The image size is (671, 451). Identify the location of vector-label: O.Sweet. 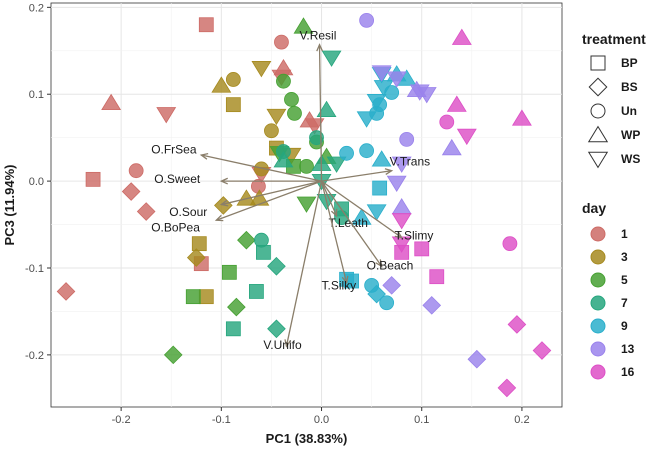
(177, 179).